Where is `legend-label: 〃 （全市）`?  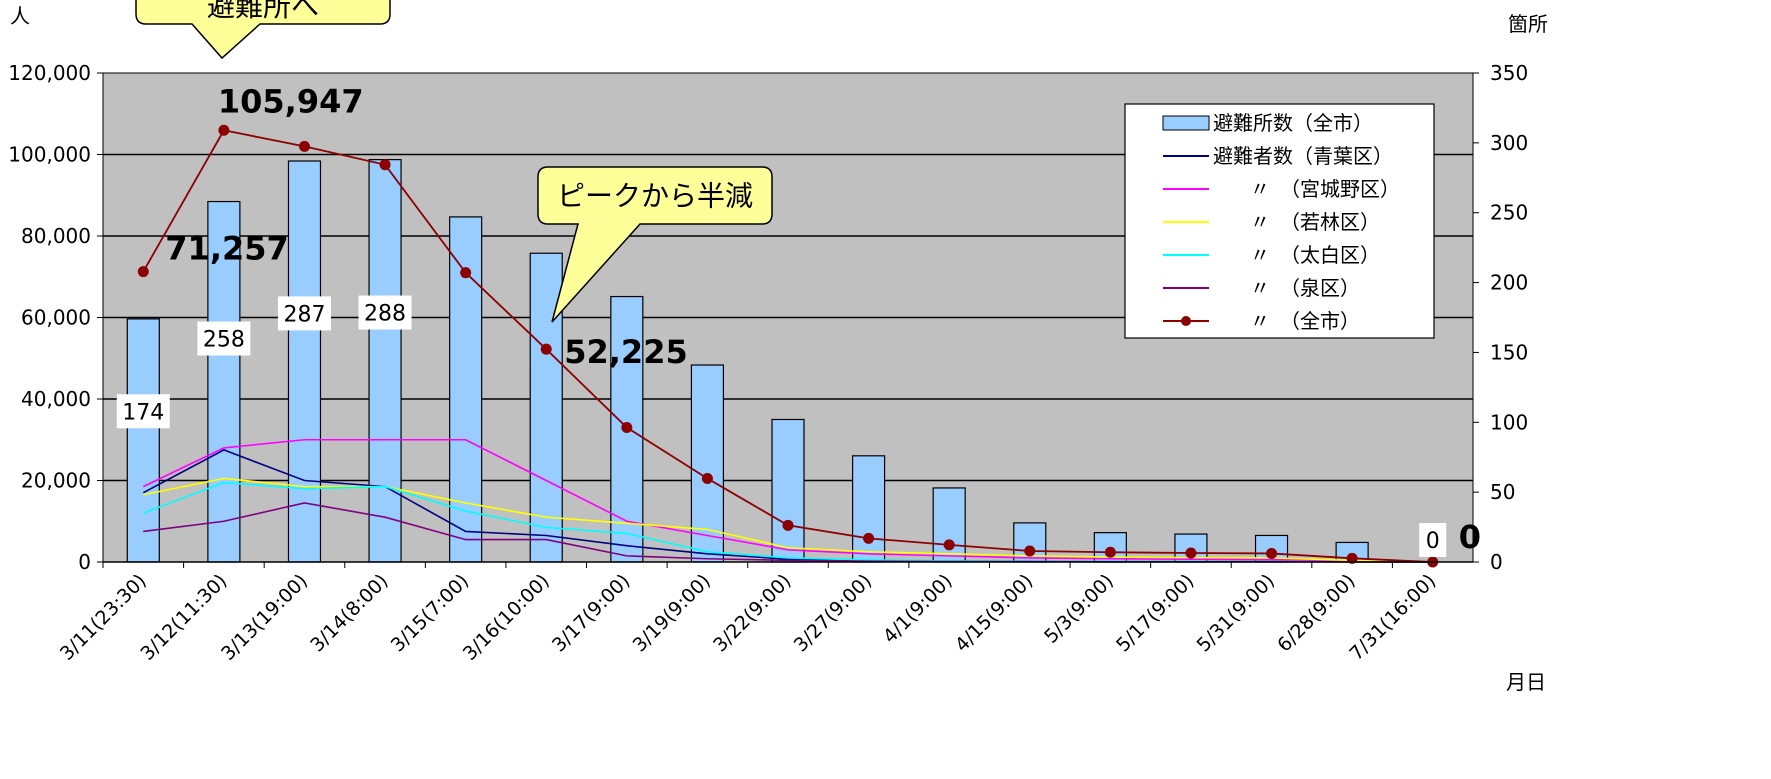
legend-label: 〃 （全市） is located at coordinates (1305, 321).